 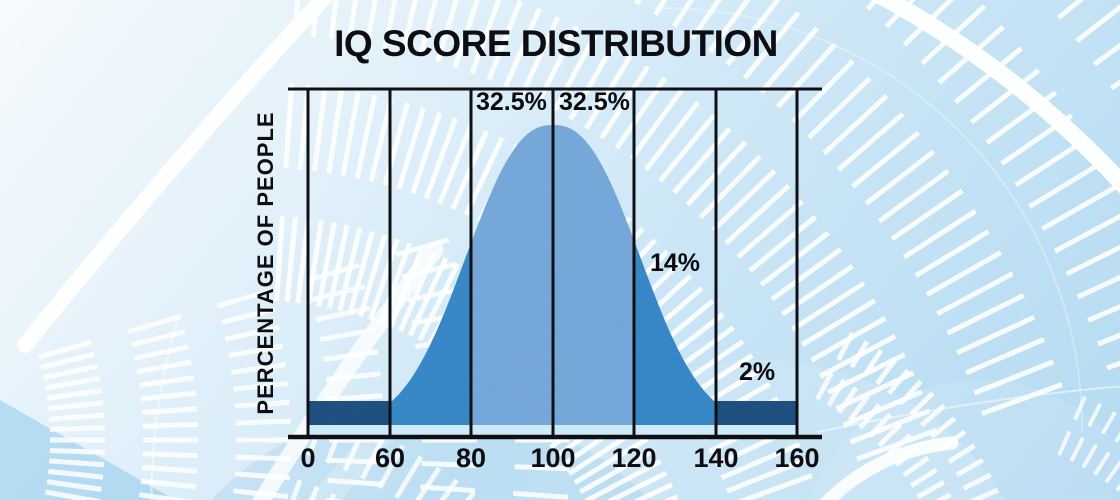 What do you see at coordinates (390, 458) in the screenshot?
I see `x-tick-label-60: 60` at bounding box center [390, 458].